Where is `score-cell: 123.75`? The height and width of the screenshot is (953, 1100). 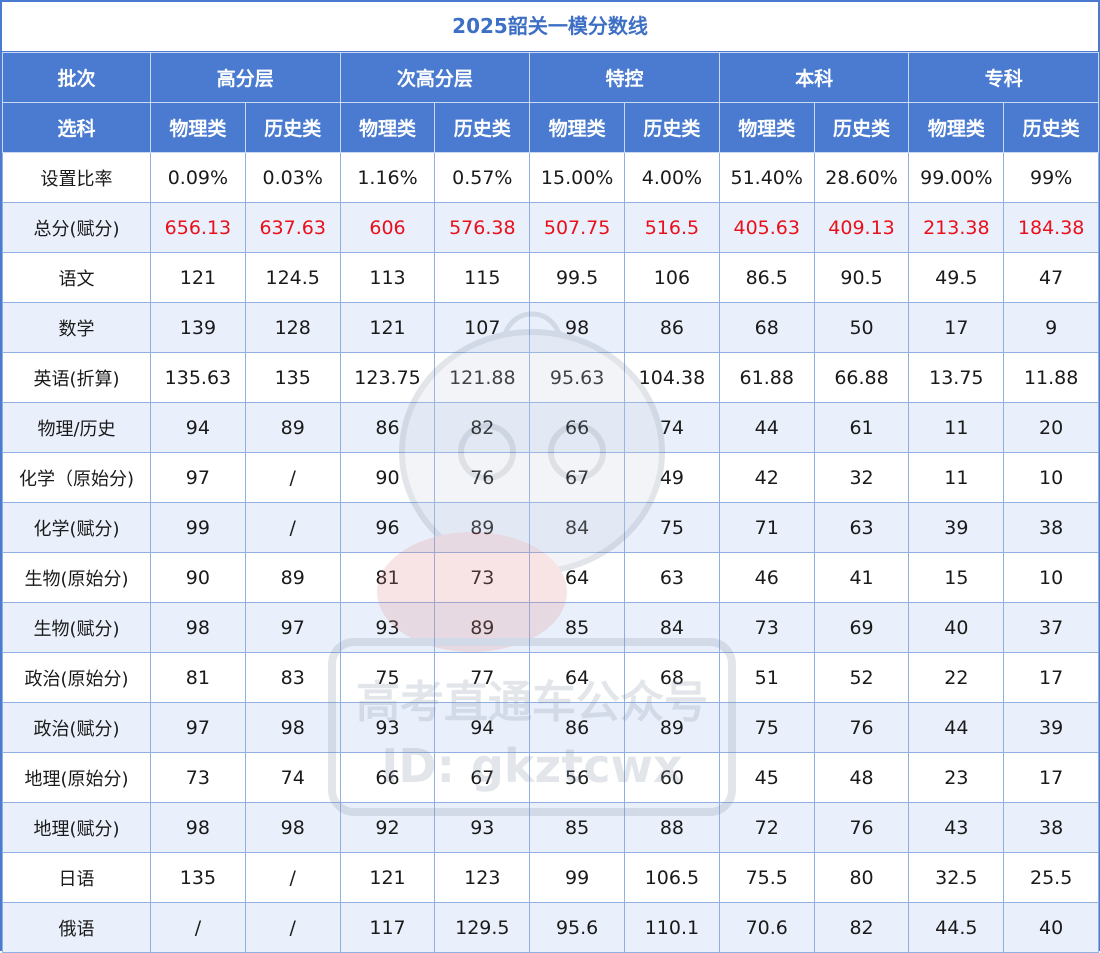
score-cell: 123.75 is located at coordinates (387, 377).